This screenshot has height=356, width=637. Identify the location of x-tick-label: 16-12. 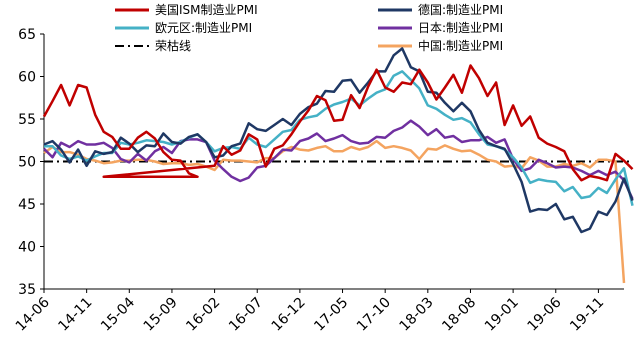
(289, 315).